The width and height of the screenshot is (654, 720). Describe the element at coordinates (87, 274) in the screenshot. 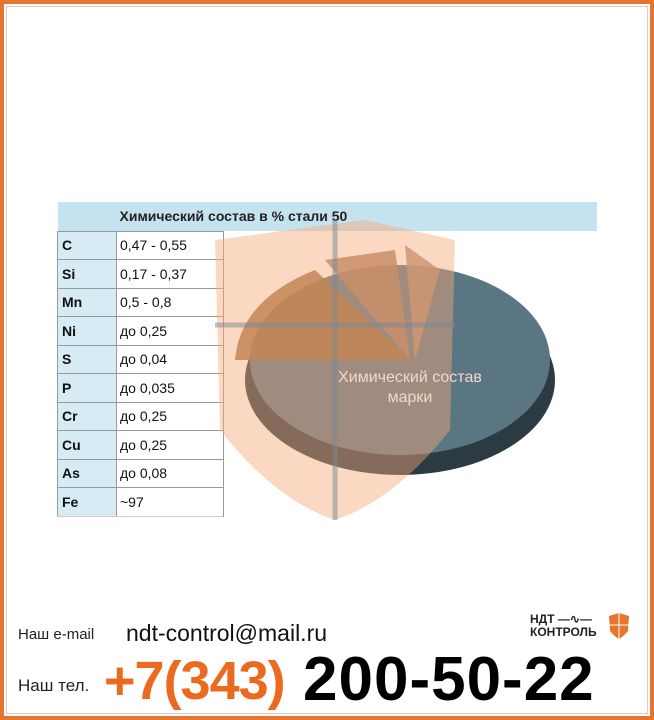

I see `element-cell: Si` at that location.